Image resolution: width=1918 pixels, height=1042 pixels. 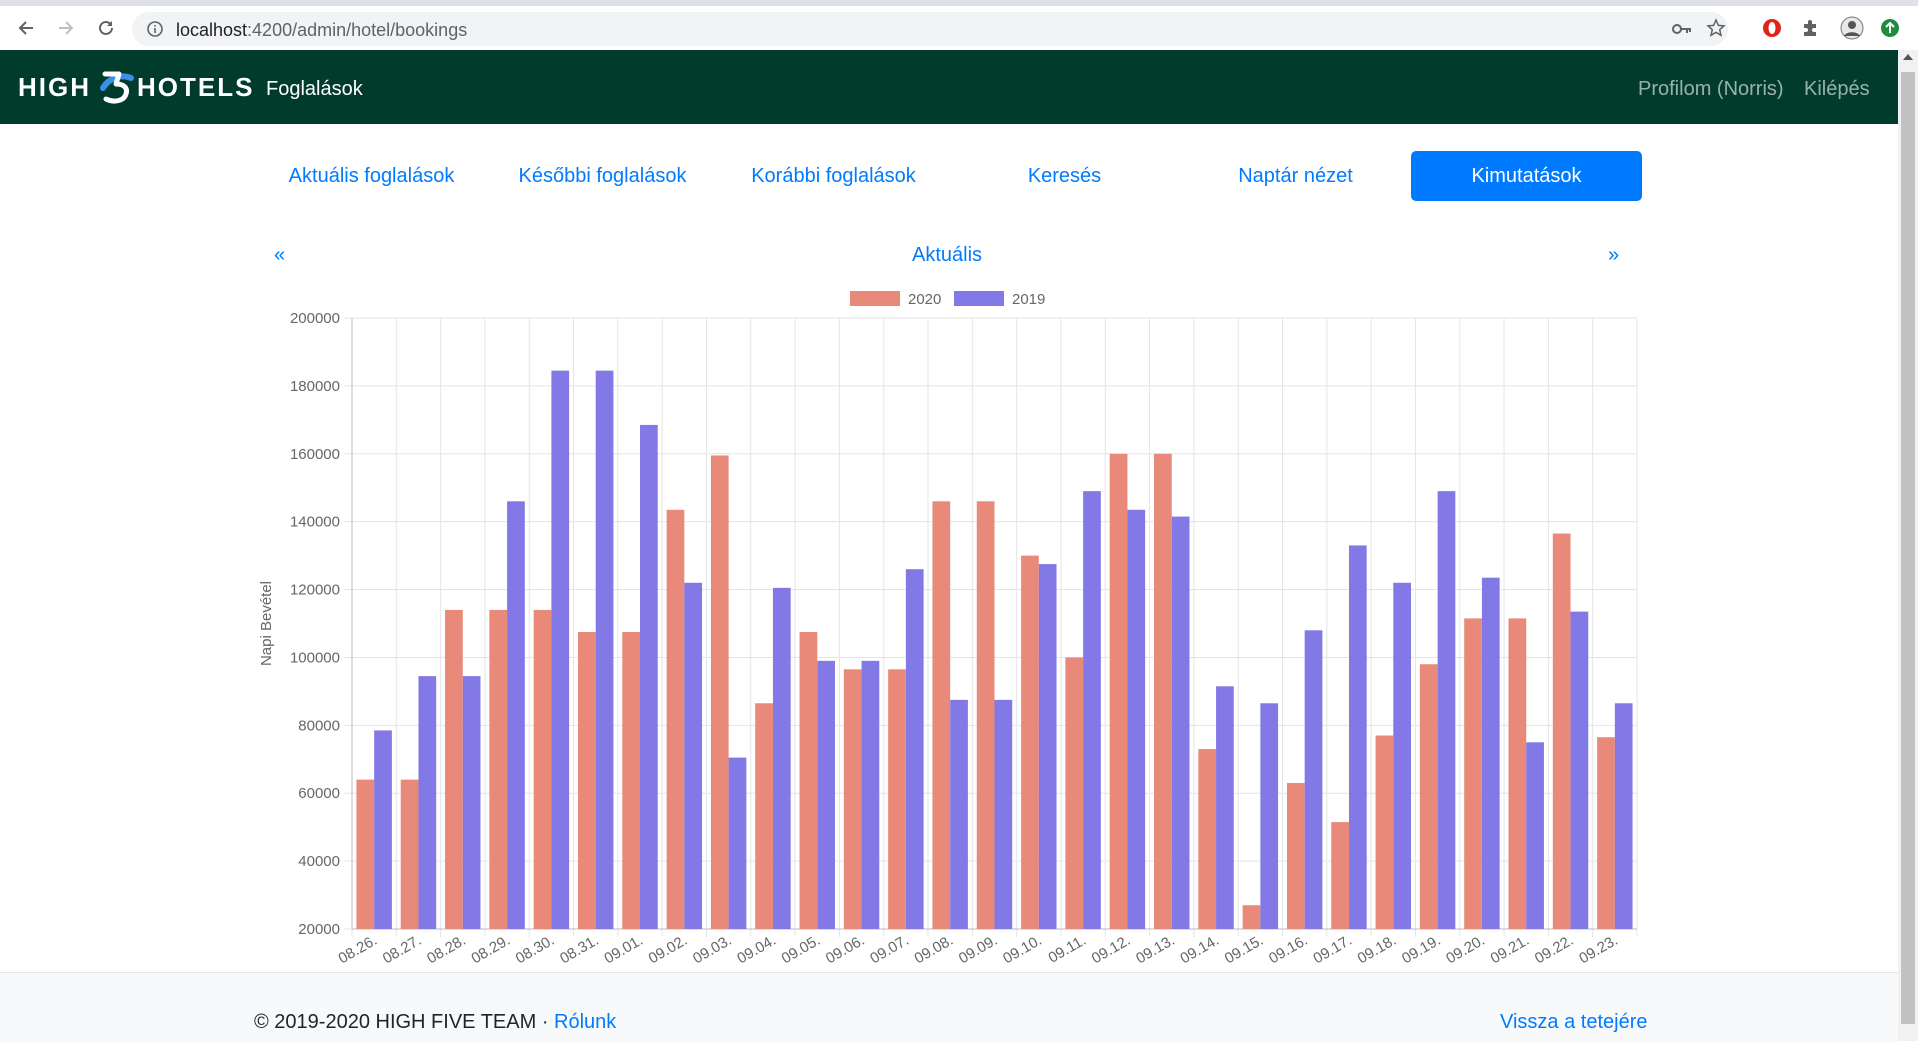 What do you see at coordinates (941, 715) in the screenshot?
I see `bar-2020-09.08.` at bounding box center [941, 715].